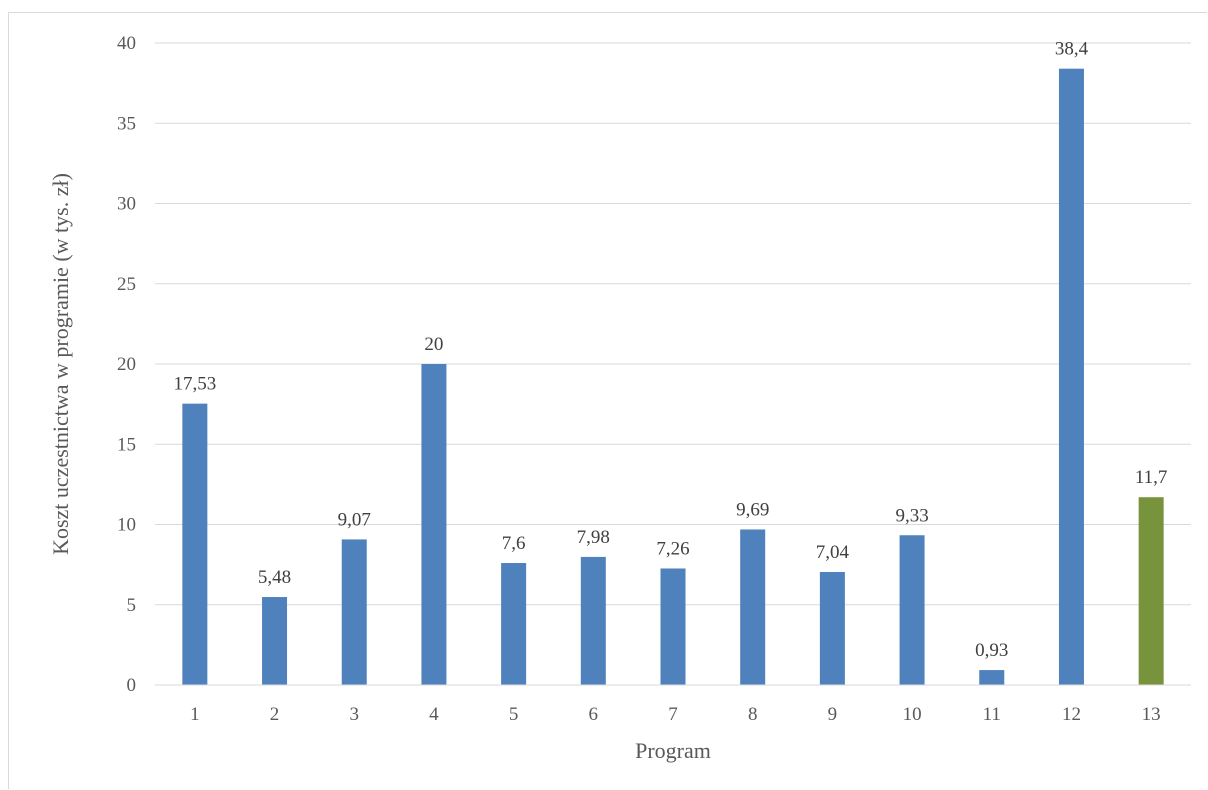 The height and width of the screenshot is (790, 1208). I want to click on y-tick-label: 15, so click(126, 444).